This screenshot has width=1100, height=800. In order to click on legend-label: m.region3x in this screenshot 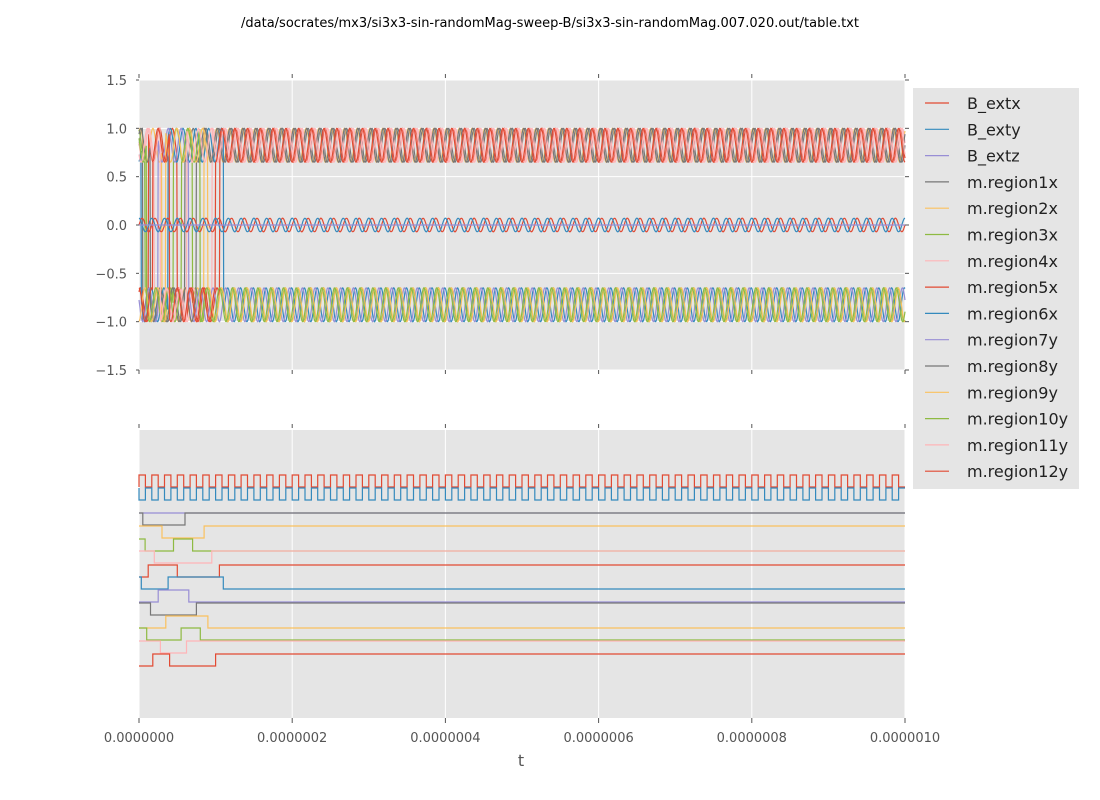, I will do `click(1012, 235)`.